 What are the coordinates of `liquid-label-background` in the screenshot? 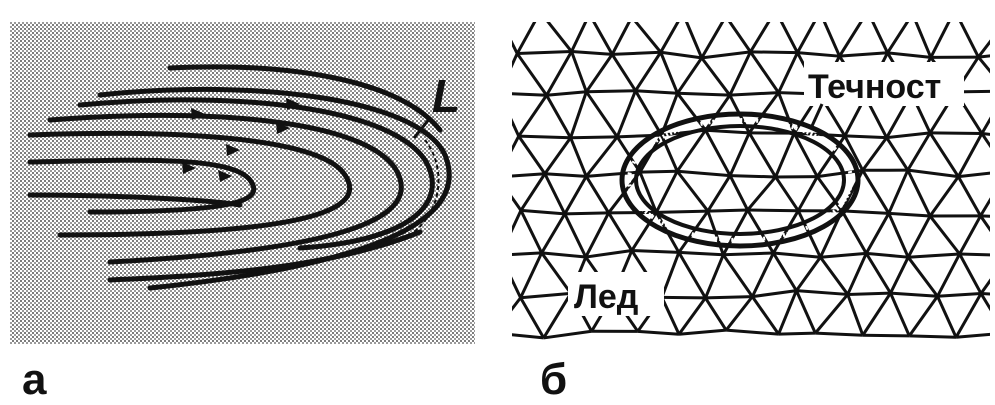 It's located at (884, 84).